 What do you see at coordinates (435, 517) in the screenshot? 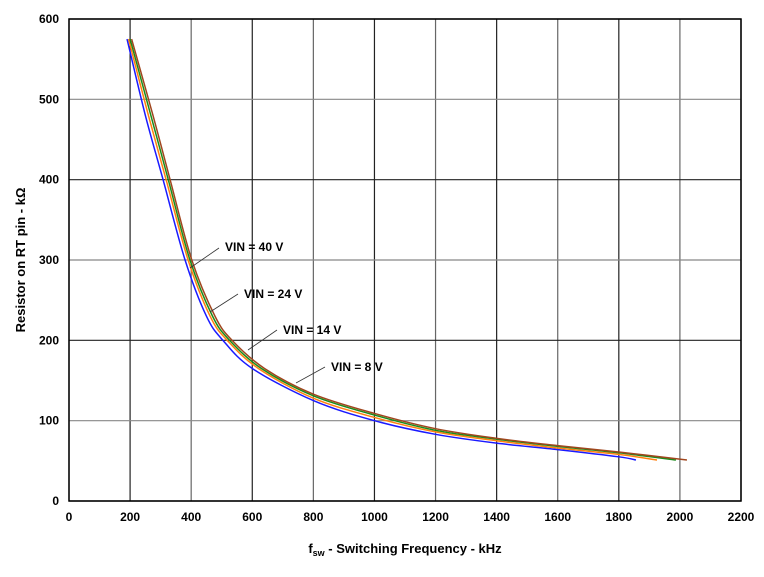
I see `x-tick-label: 1200` at bounding box center [435, 517].